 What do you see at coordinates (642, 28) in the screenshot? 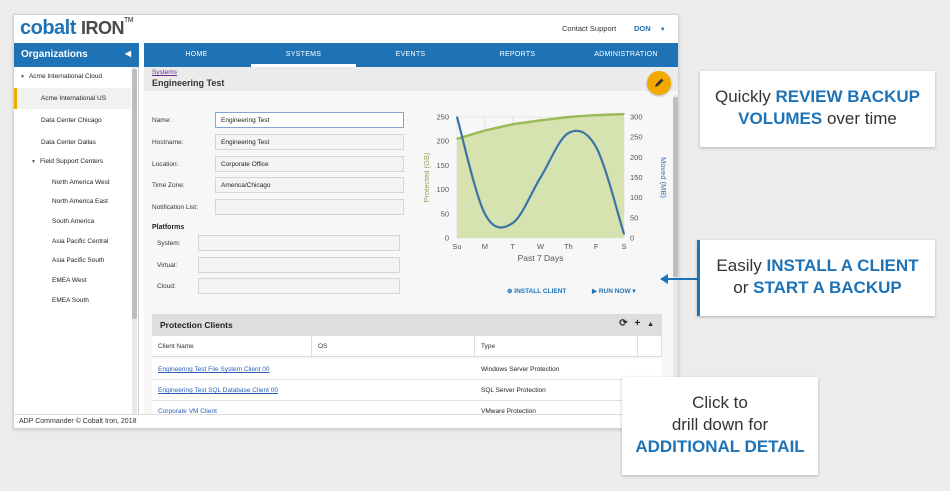
I see `user-name: DON` at bounding box center [642, 28].